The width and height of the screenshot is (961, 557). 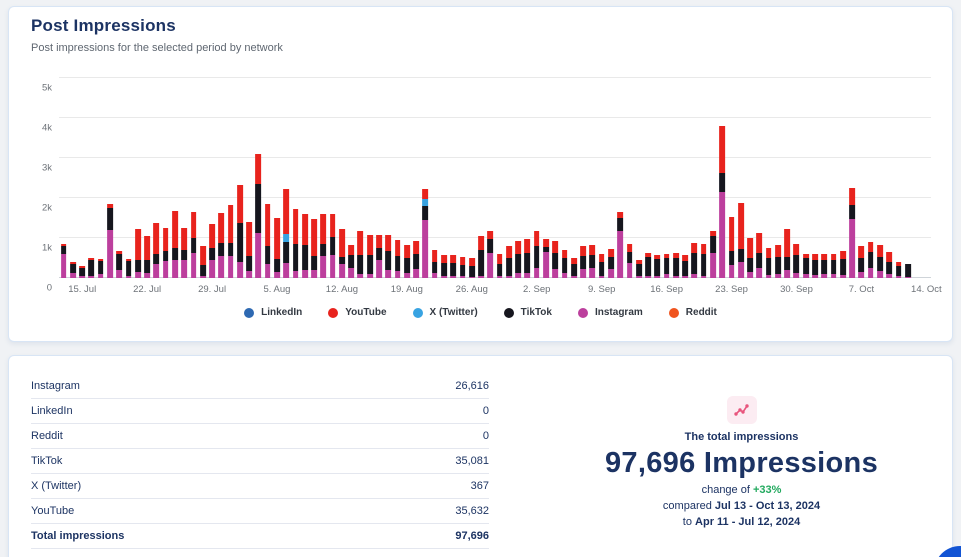 What do you see at coordinates (260, 386) in the screenshot?
I see `table-row: Instagram 26,616` at bounding box center [260, 386].